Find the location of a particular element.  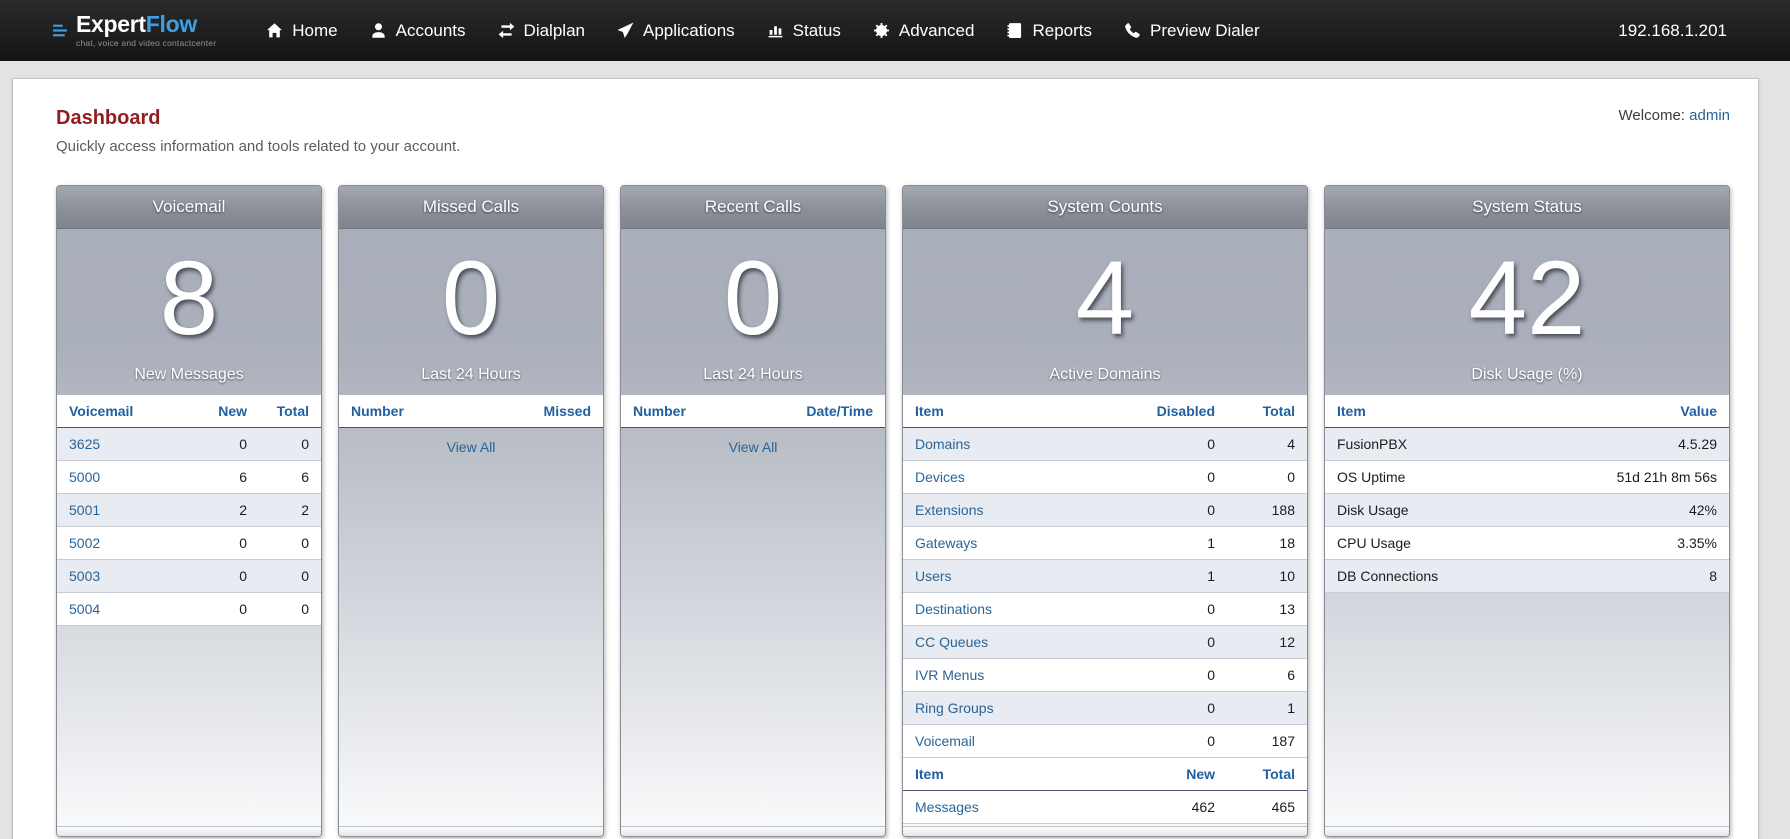

table-row: Voicemail 0 187 is located at coordinates (1105, 741).